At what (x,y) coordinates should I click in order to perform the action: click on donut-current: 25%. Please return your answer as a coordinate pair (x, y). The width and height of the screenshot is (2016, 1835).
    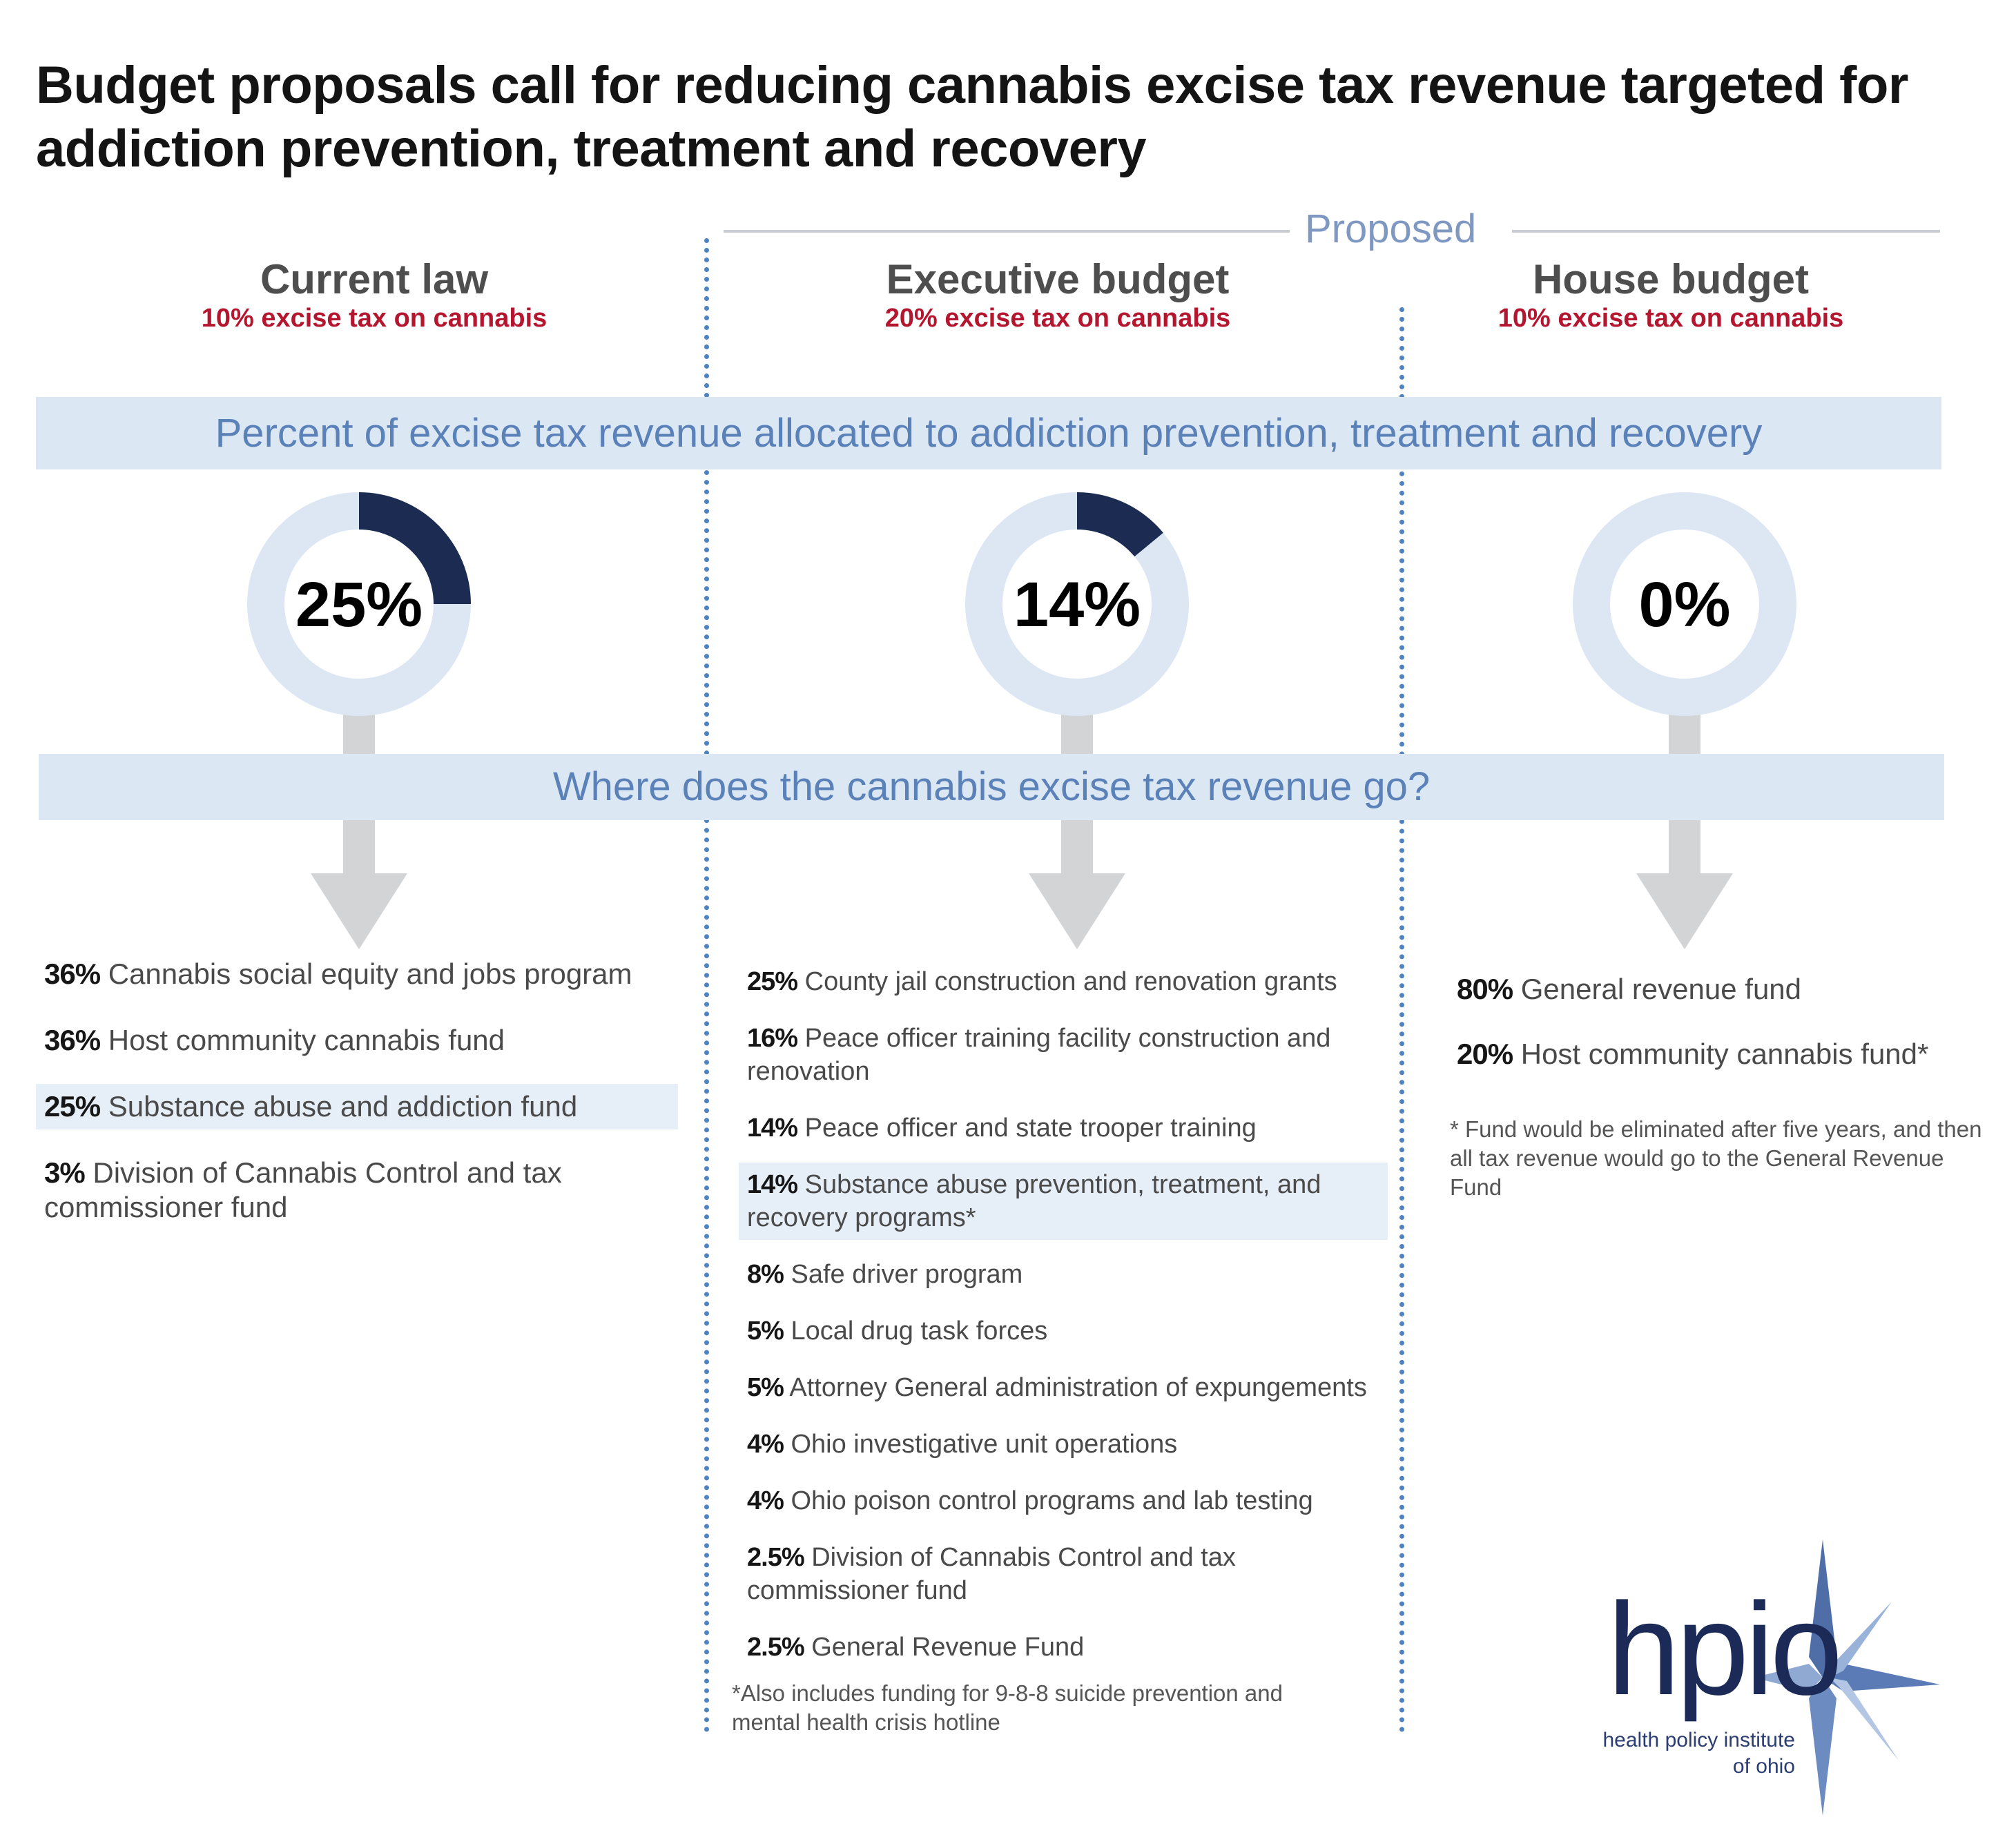
    Looking at the image, I should click on (359, 604).